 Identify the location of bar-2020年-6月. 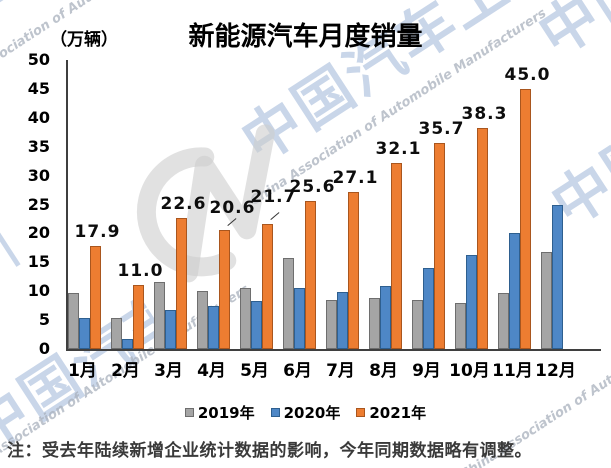
(299, 318).